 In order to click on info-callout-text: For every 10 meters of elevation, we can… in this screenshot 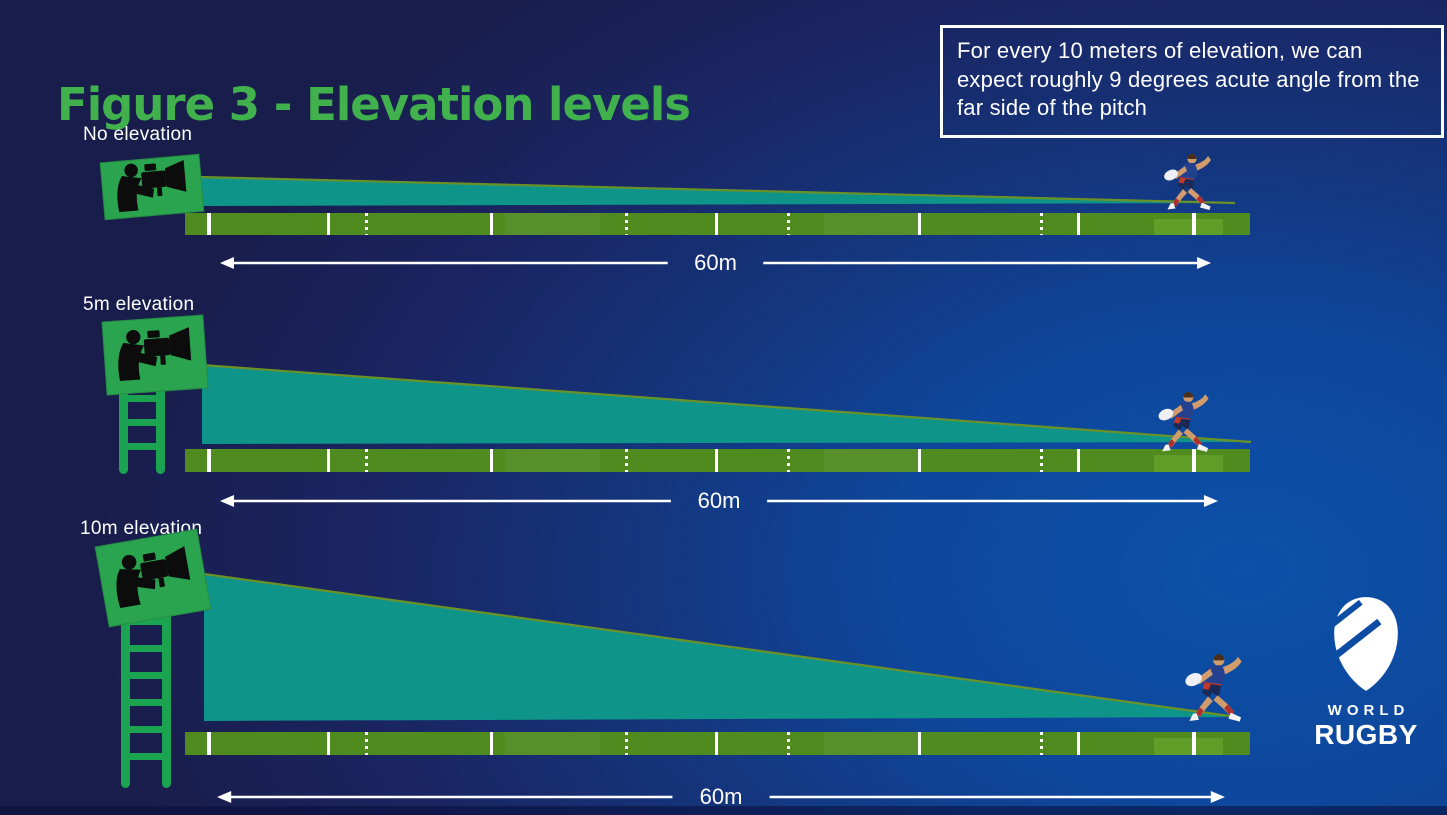, I will do `click(1188, 79)`.